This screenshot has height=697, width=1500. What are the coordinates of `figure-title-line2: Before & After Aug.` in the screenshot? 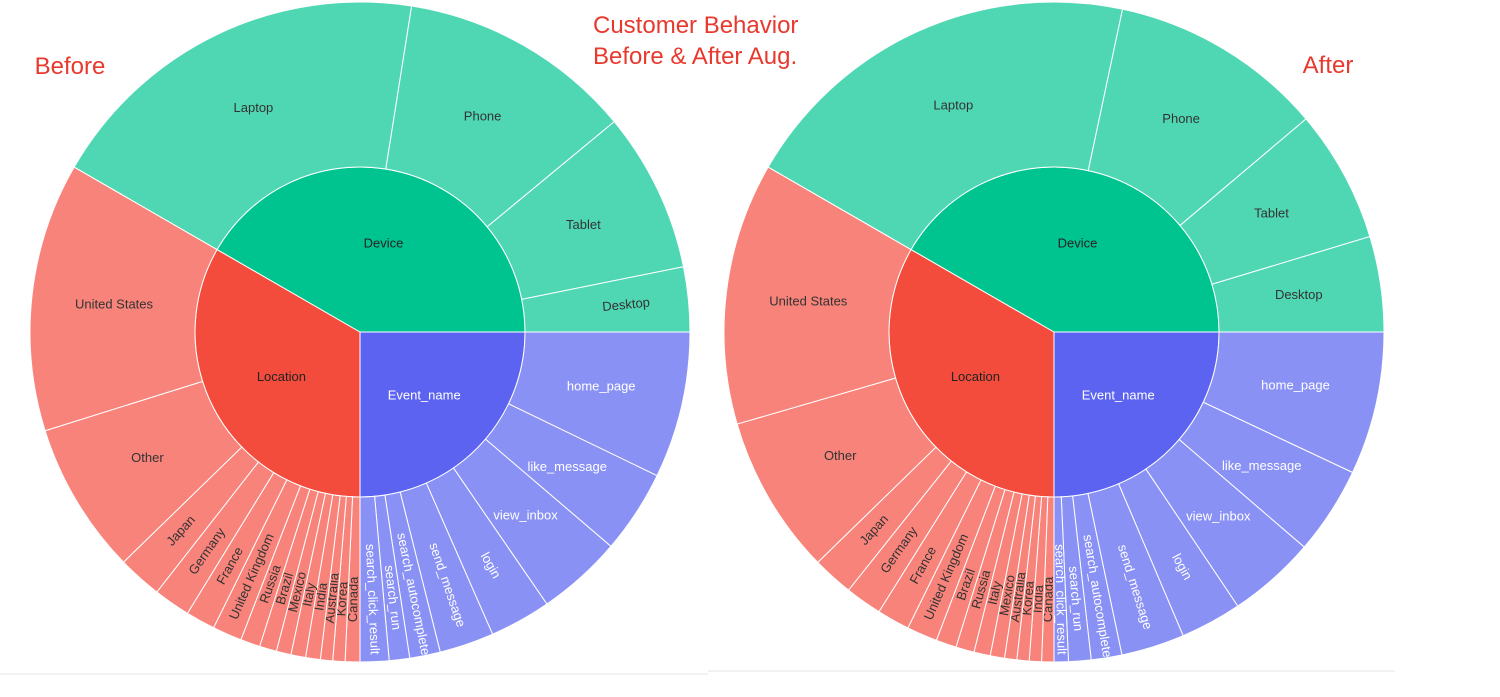 It's located at (695, 56).